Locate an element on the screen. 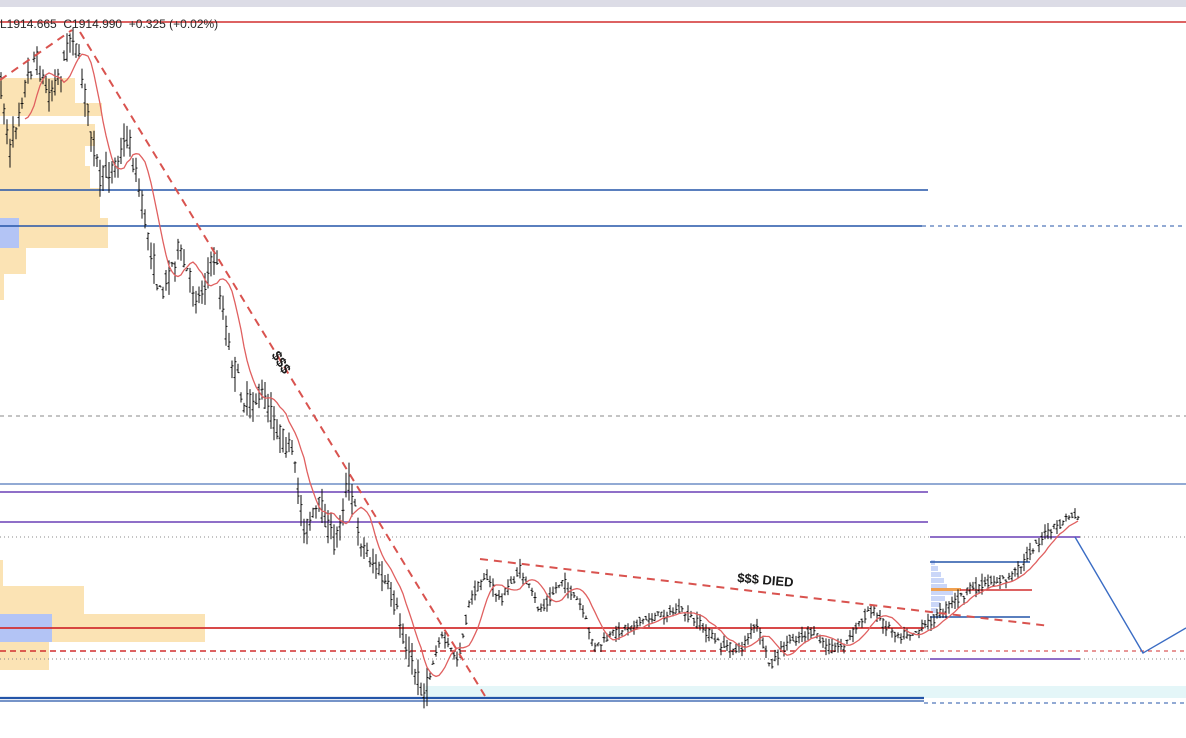 This screenshot has height=738, width=1186. forecast-layer is located at coordinates (1130, 595).